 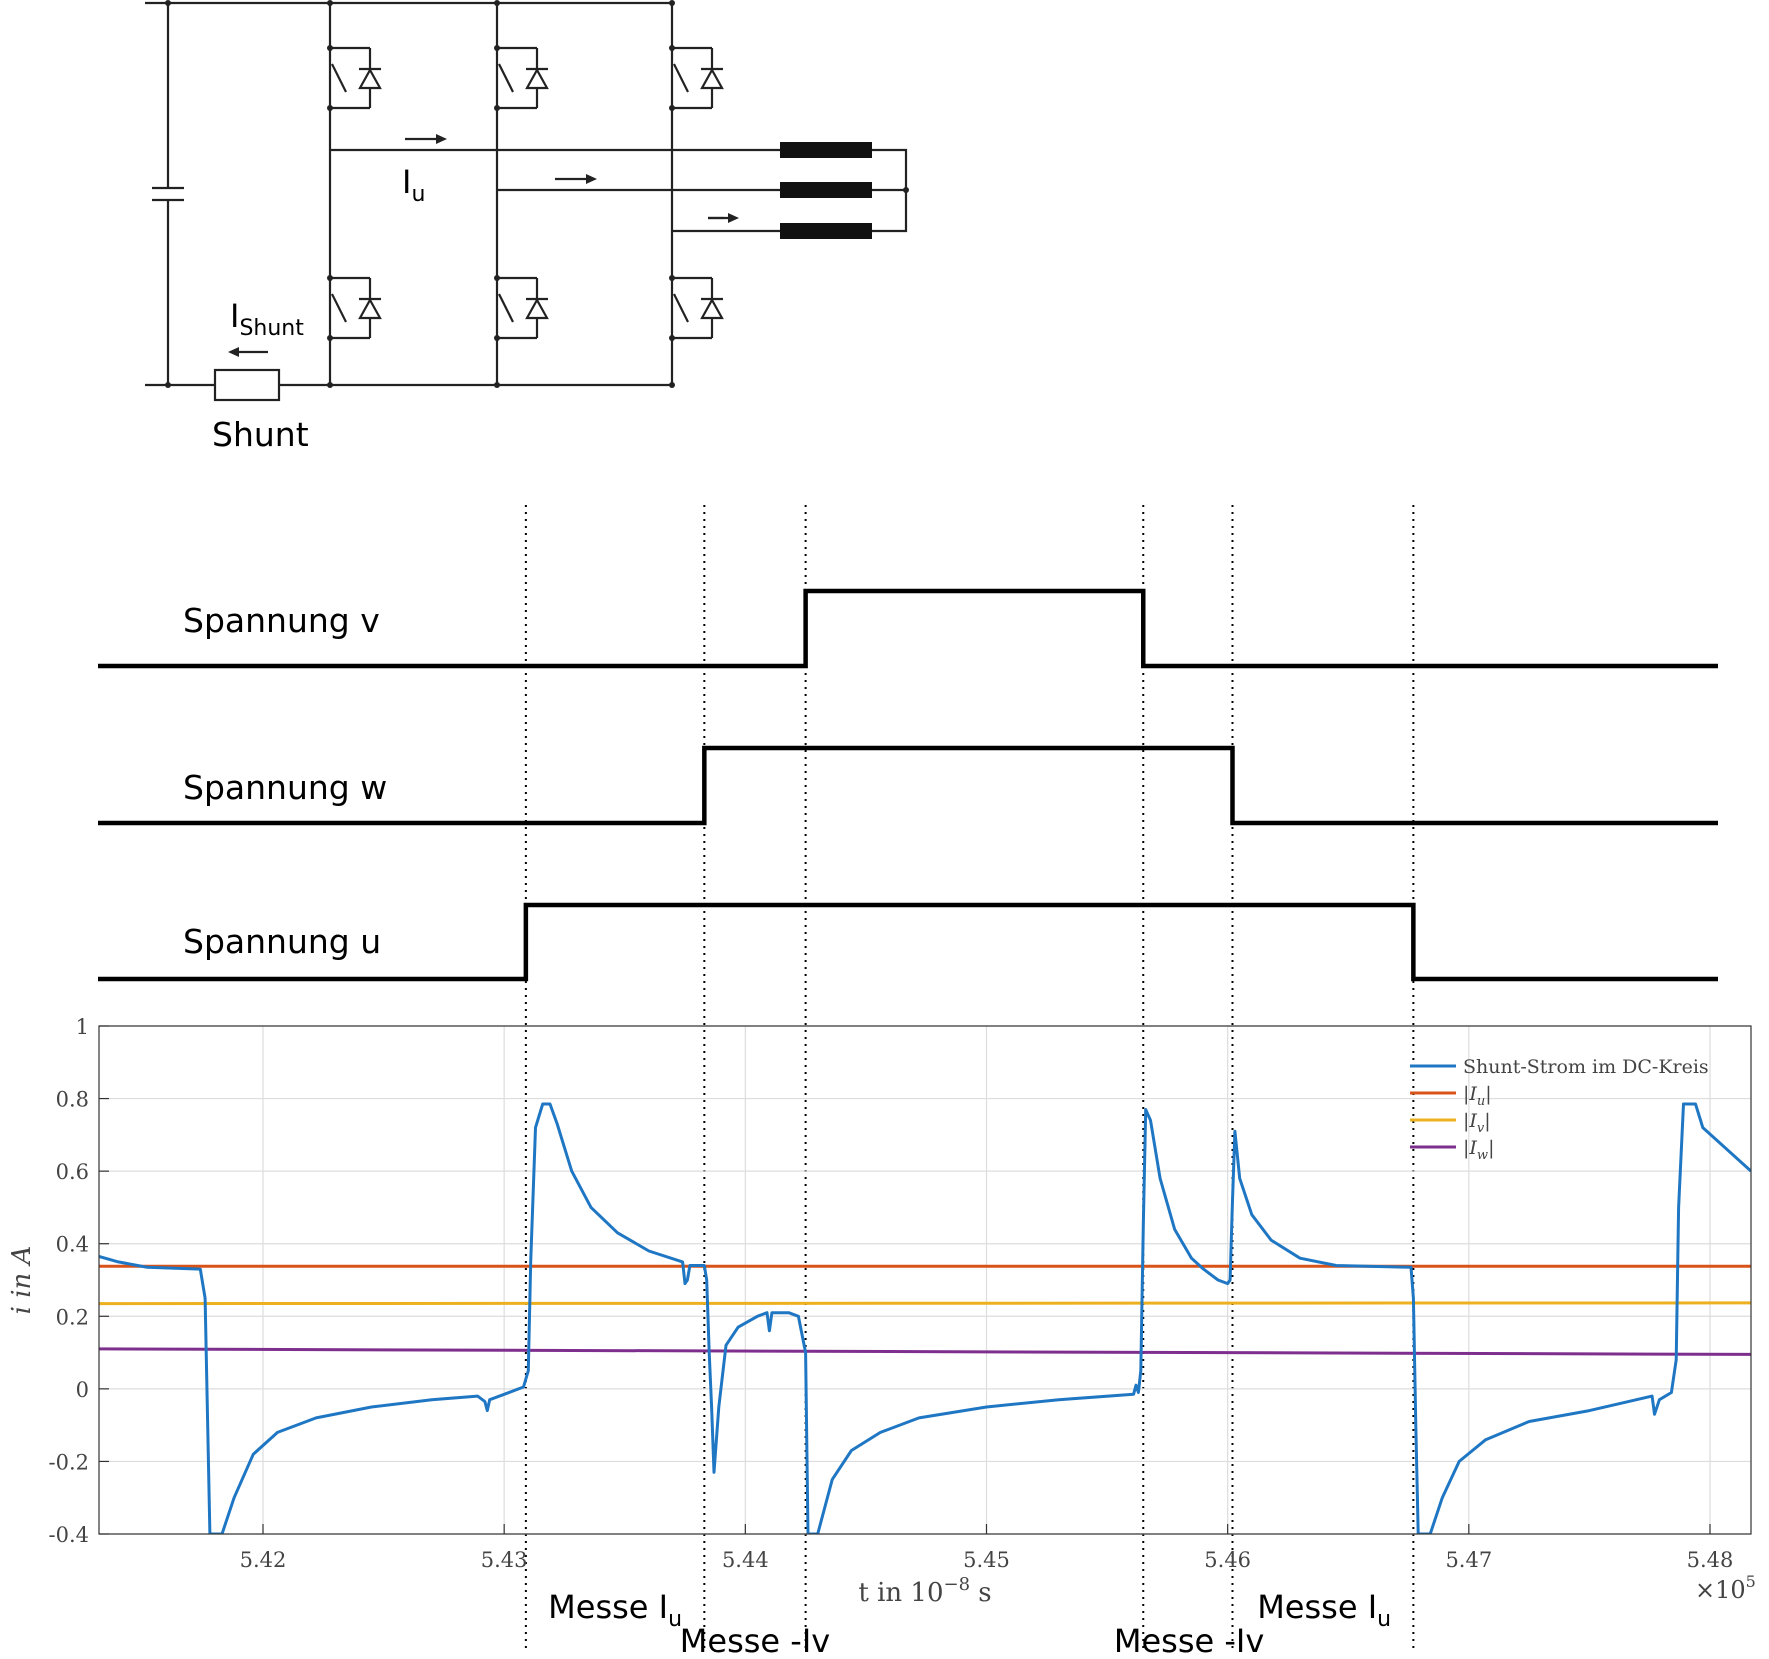 What do you see at coordinates (745, 1560) in the screenshot?
I see `x-tick-label: 5.44` at bounding box center [745, 1560].